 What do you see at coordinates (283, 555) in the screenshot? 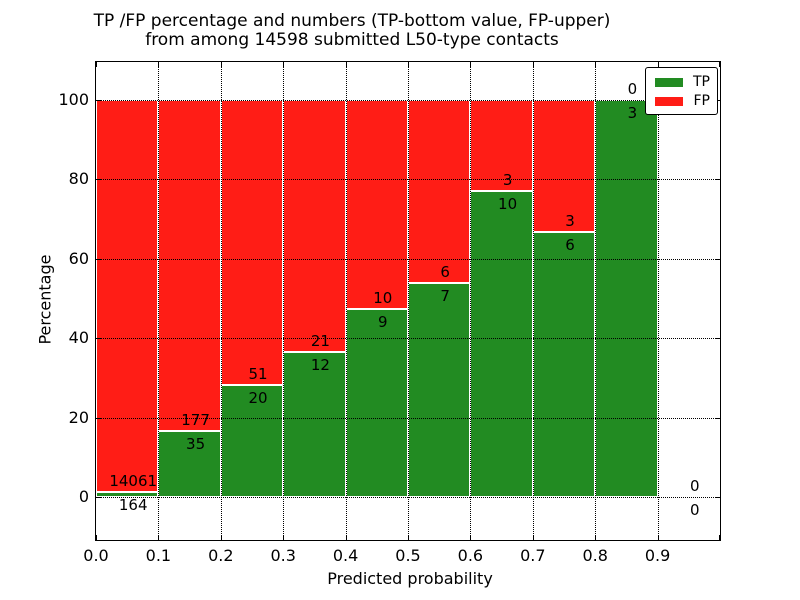
I see `x-tick-label: 0.3` at bounding box center [283, 555].